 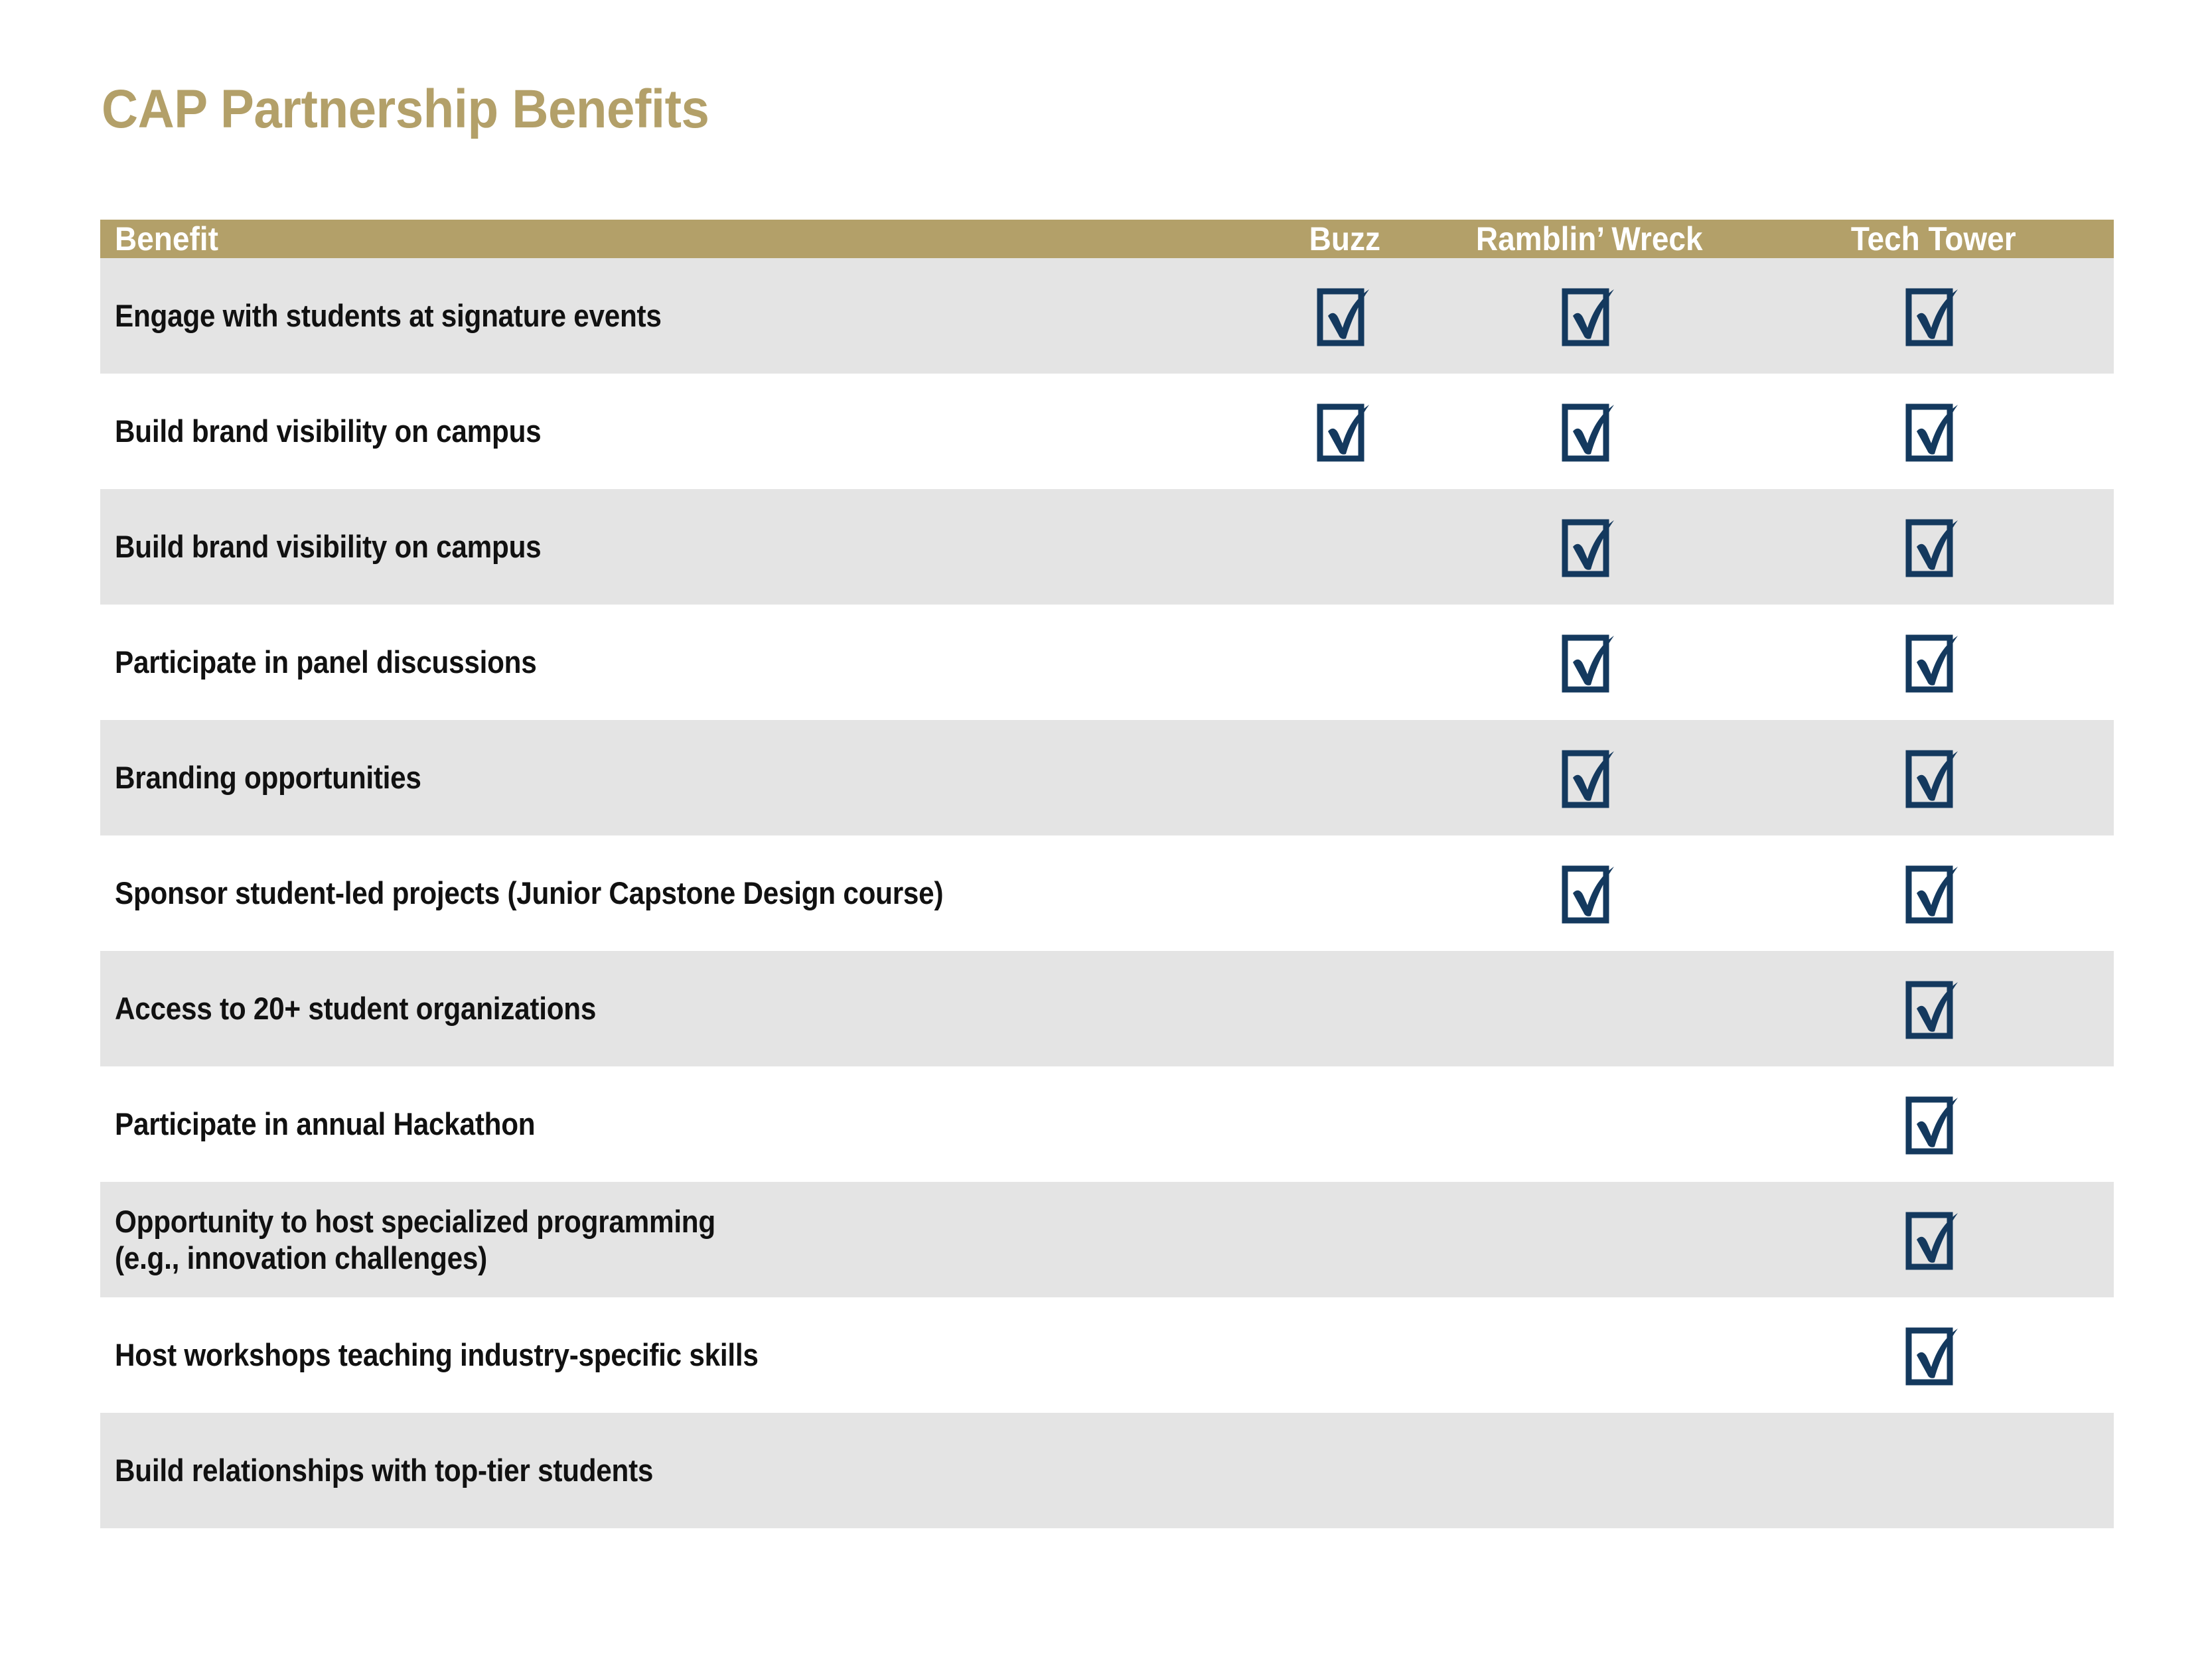 I want to click on column-header-buzz-label: Buzz, so click(x=1345, y=238).